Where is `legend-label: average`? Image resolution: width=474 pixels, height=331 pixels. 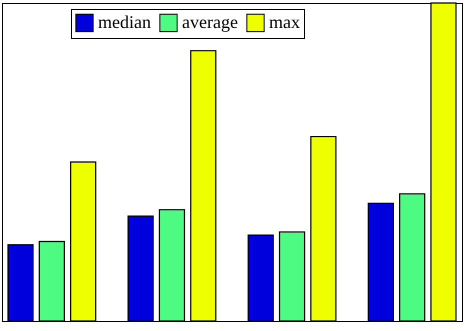 legend-label: average is located at coordinates (210, 22).